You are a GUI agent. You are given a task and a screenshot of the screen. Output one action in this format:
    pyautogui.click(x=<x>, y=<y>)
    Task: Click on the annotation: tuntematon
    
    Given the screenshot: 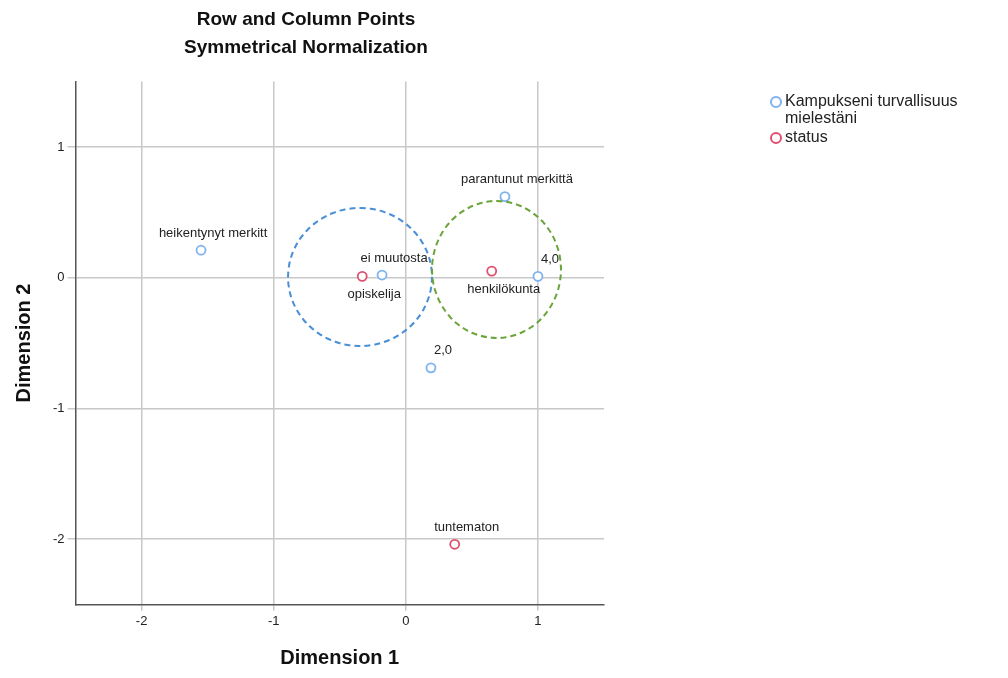 What is the action you would take?
    pyautogui.click(x=467, y=526)
    